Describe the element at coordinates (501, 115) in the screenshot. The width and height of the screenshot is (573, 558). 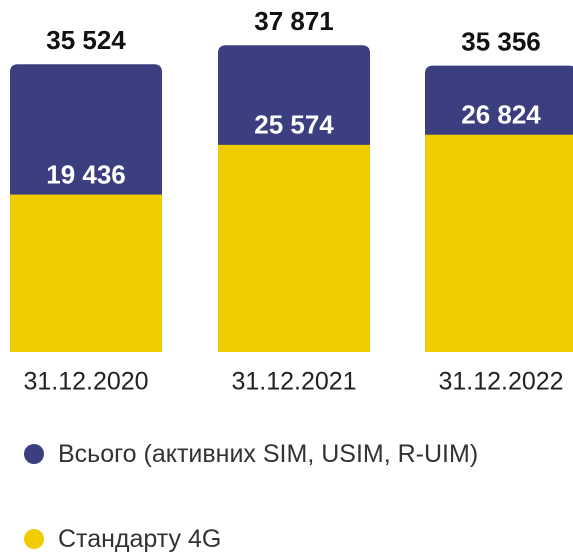
I see `4g-label: 26 824` at that location.